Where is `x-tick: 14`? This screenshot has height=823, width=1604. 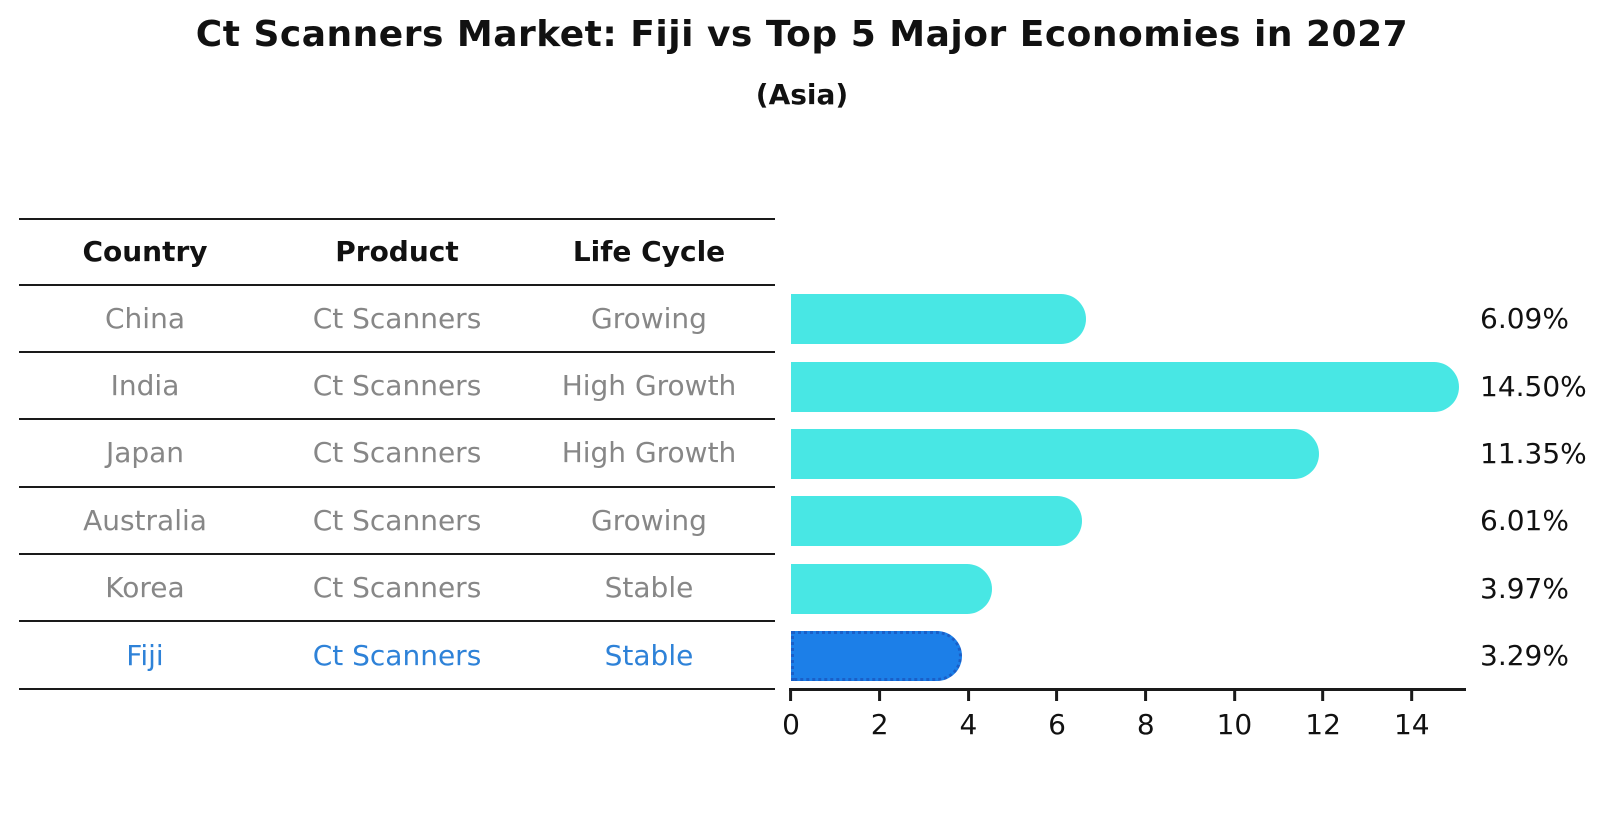 x-tick: 14 is located at coordinates (1412, 716).